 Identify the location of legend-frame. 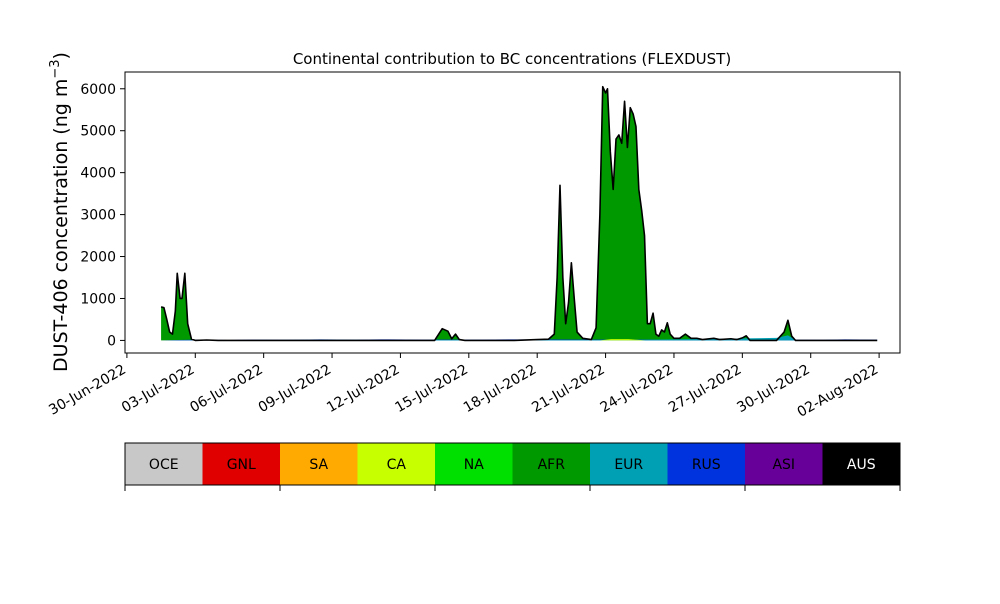
(512, 464).